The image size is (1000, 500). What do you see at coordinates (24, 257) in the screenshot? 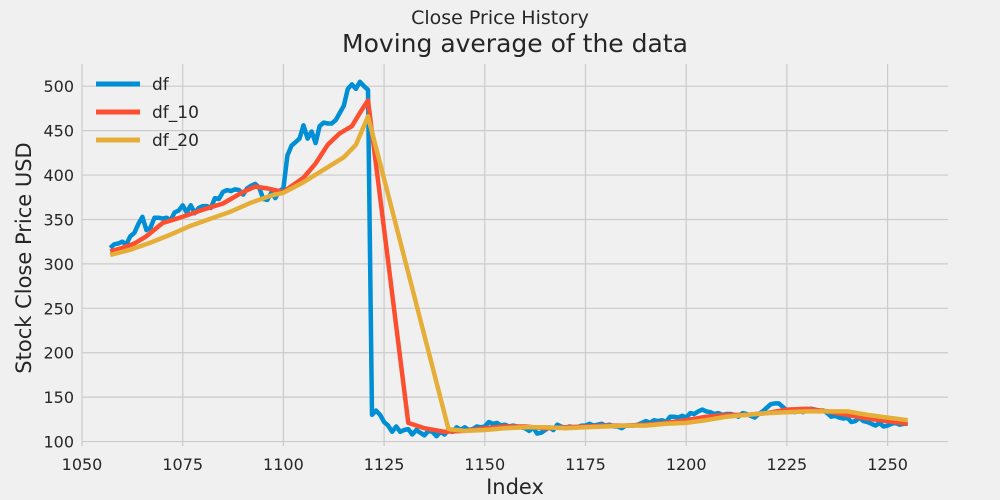
I see `y-axis-label: Stock Close Price USD` at bounding box center [24, 257].